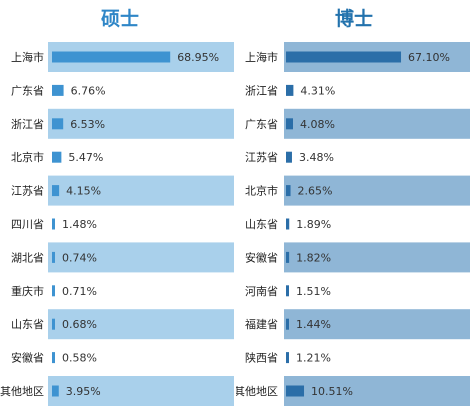 This screenshot has height=420, width=472. Describe the element at coordinates (261, 358) in the screenshot. I see `category-label-doctoral-10: 陕西省` at that location.